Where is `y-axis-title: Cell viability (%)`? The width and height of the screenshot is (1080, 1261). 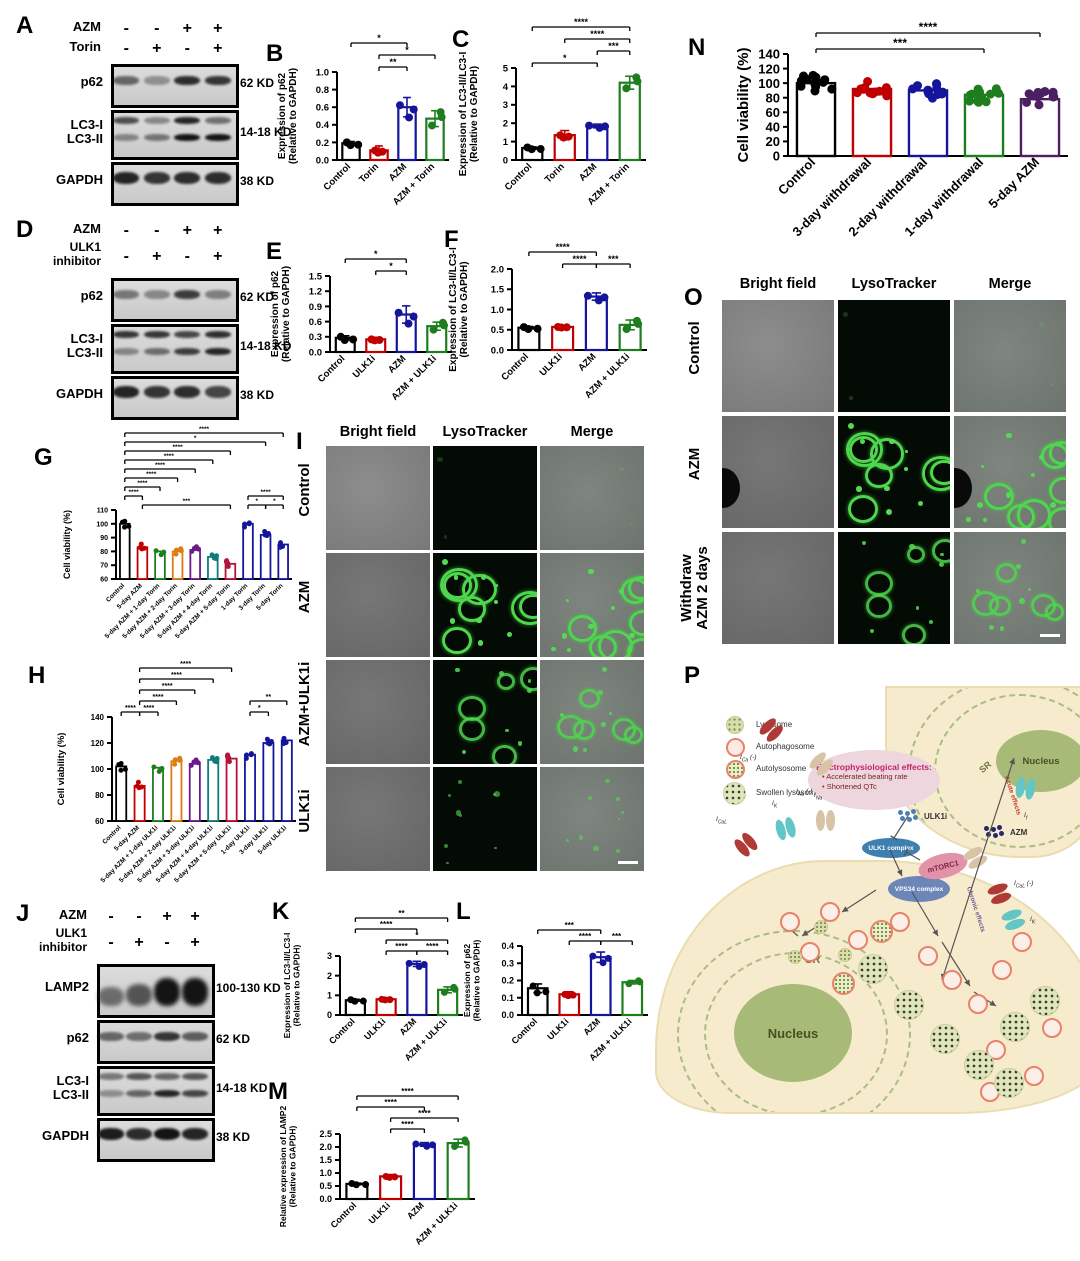 y-axis-title: Cell viability (%) is located at coordinates (67, 544).